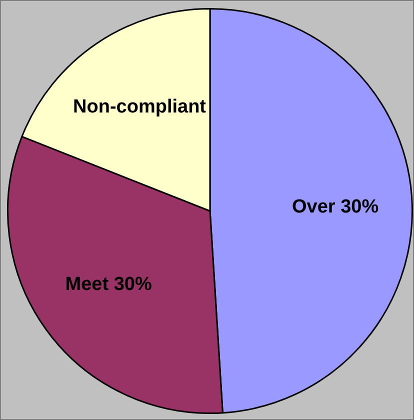 The height and width of the screenshot is (420, 414). I want to click on slice-label: Non-compliant, so click(140, 107).